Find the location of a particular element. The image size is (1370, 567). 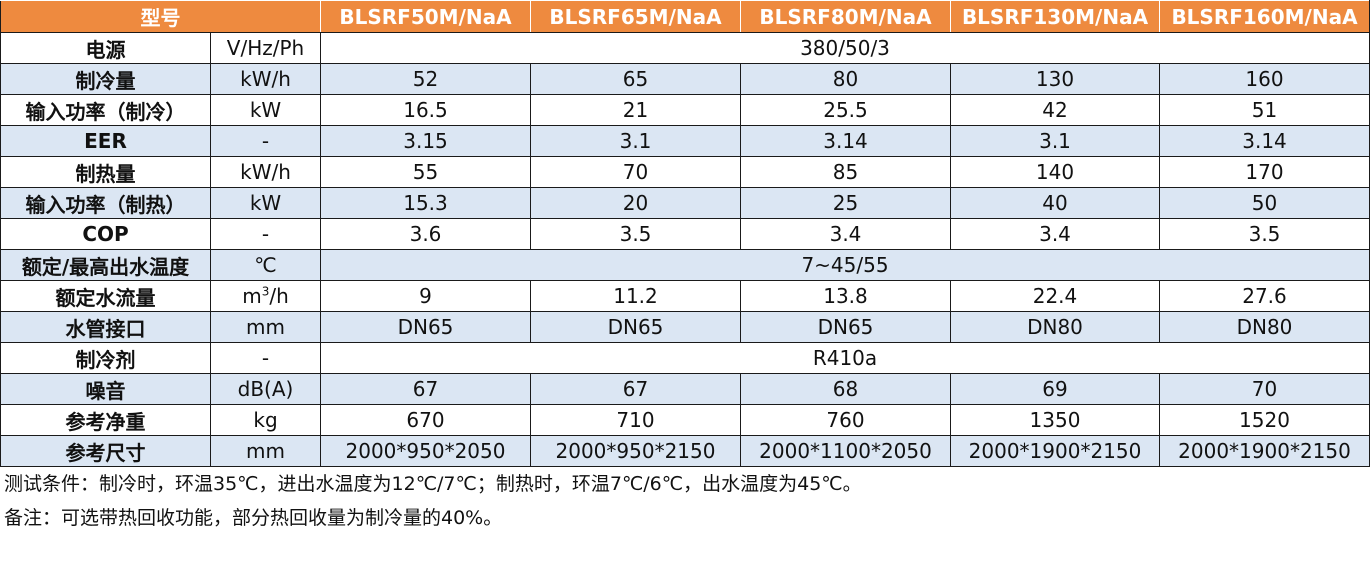

value-cell: 27.6 is located at coordinates (1264, 296).